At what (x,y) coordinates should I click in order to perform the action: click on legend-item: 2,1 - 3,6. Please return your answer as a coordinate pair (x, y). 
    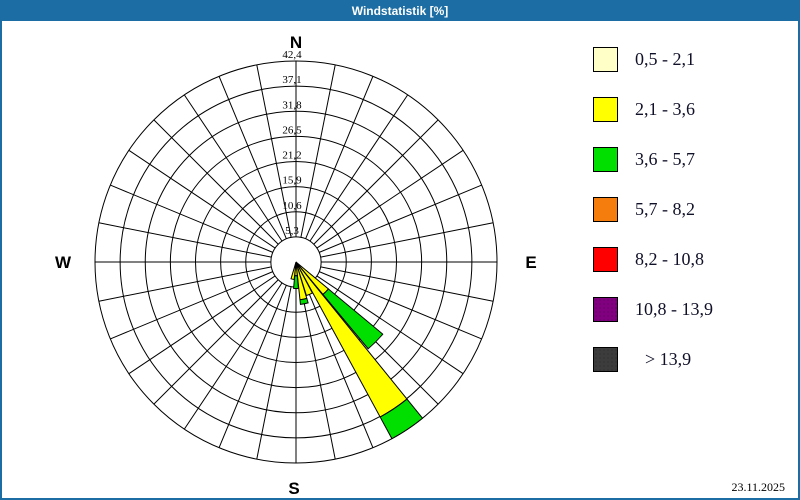
    Looking at the image, I should click on (693, 109).